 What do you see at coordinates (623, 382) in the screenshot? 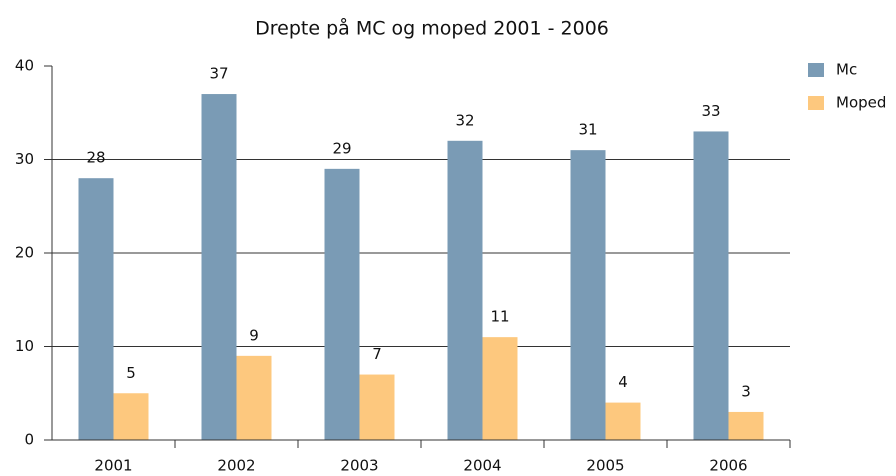
I see `data-label: 4` at bounding box center [623, 382].